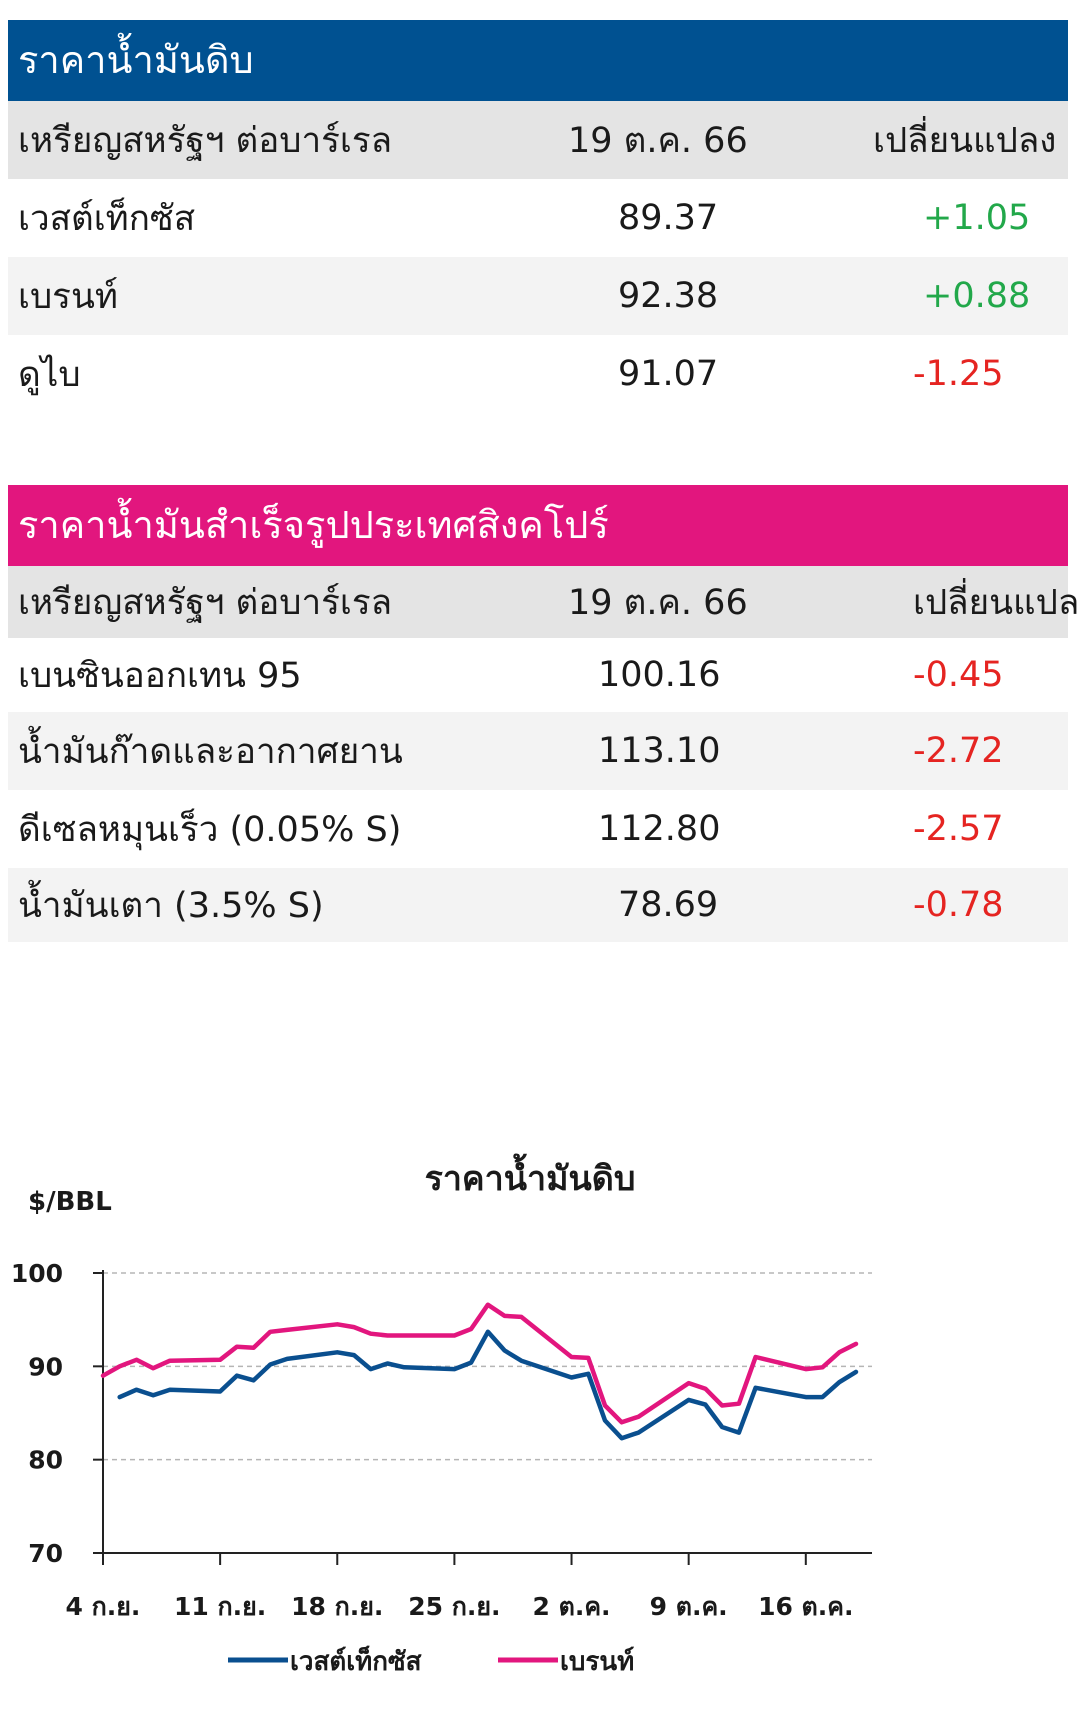 Image resolution: width=1080 pixels, height=1729 pixels. Describe the element at coordinates (538, 374) in the screenshot. I see `table-row: ดูไบ 91.07 -1.25` at that location.